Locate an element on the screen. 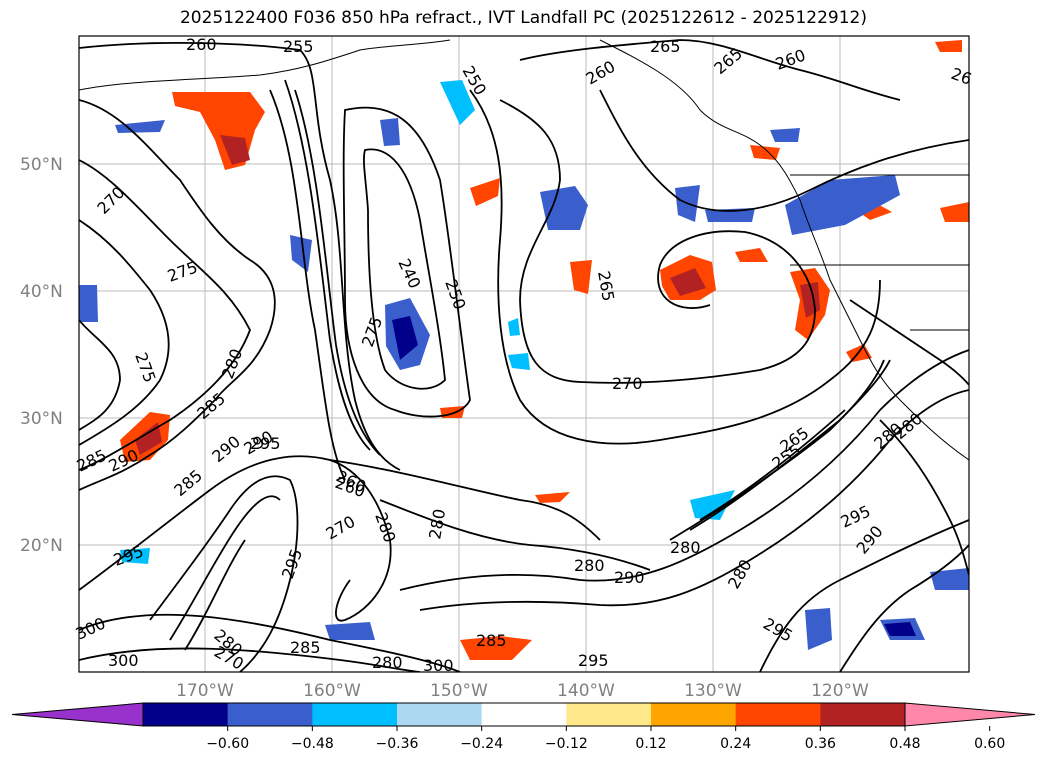  colorbar-frame is located at coordinates (524, 714).